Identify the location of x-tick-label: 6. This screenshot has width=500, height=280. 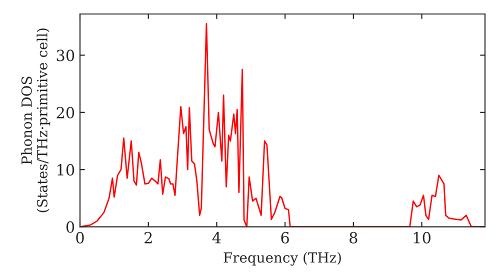
(285, 238).